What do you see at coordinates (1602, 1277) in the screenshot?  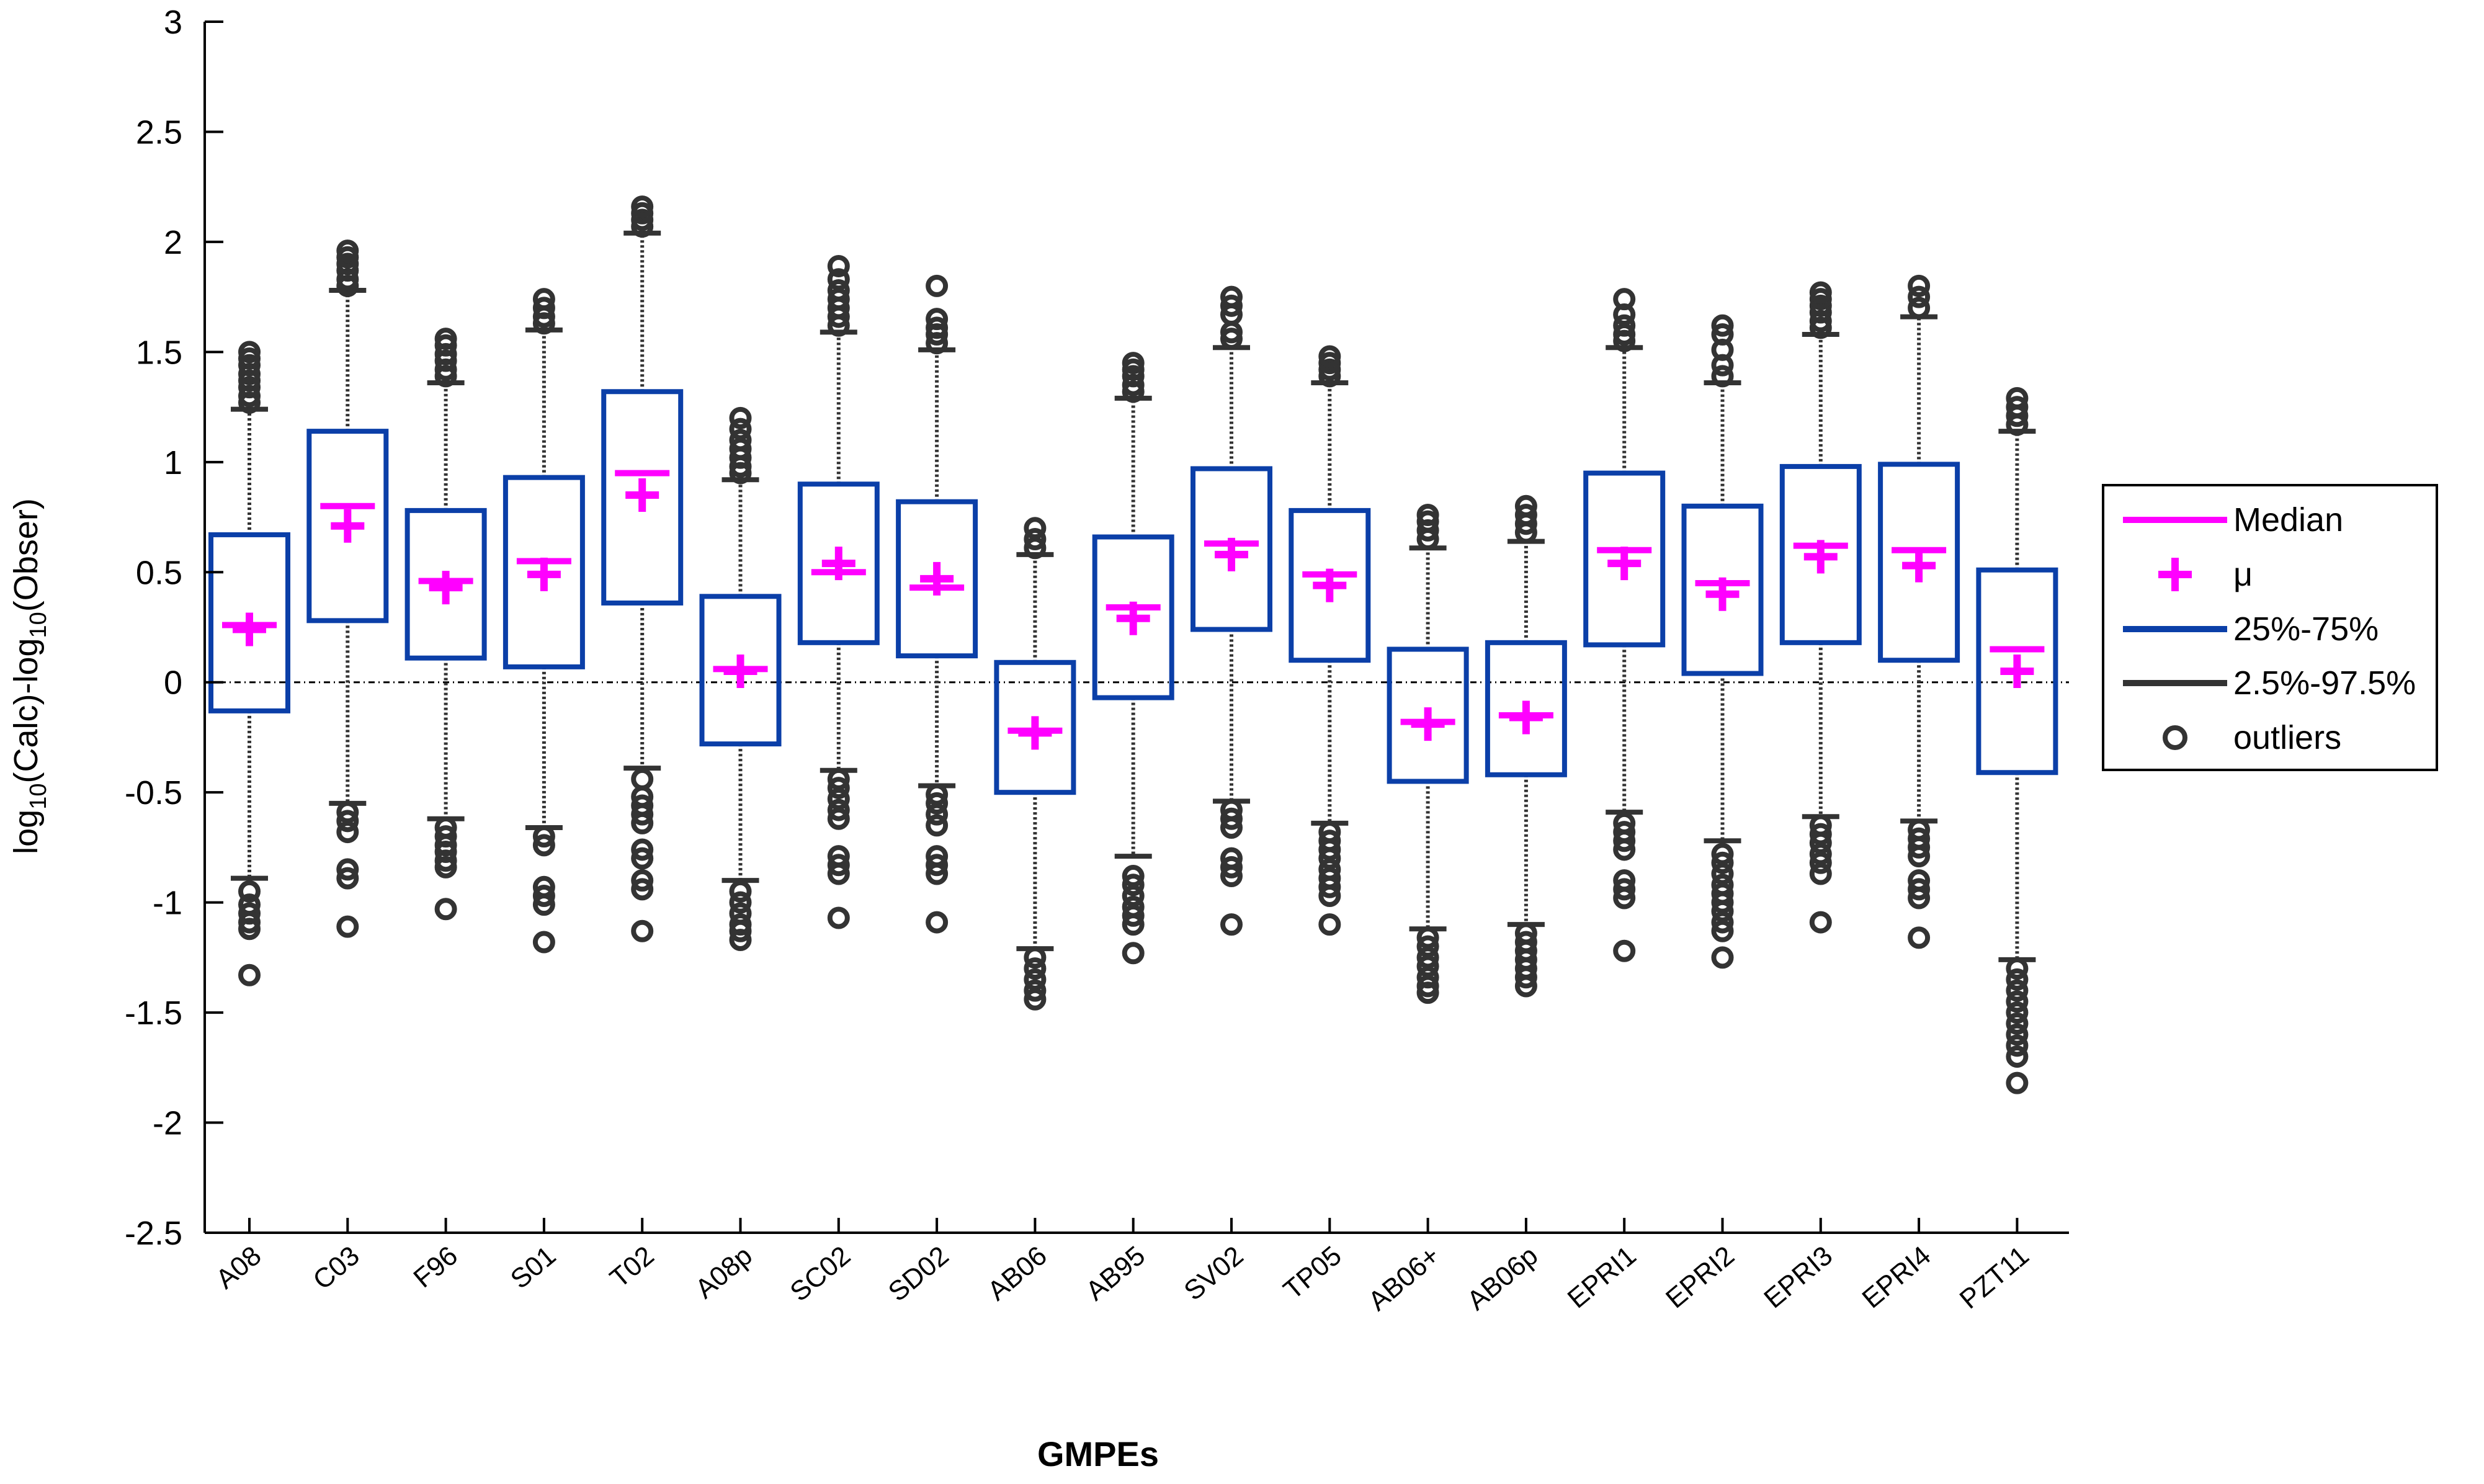 I see `x-tick-label: EPRI1` at bounding box center [1602, 1277].